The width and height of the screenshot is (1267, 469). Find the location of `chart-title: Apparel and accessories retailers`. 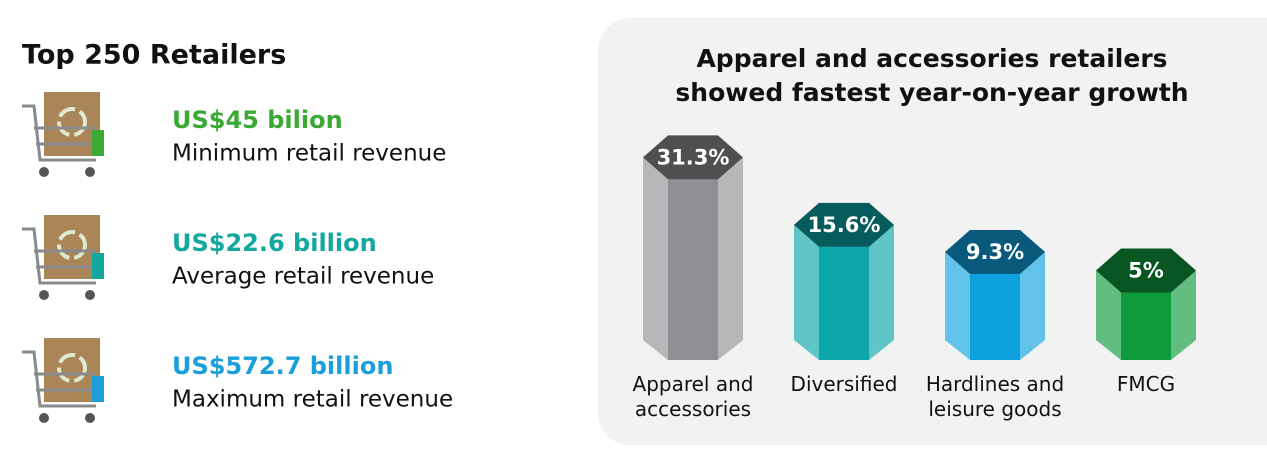

chart-title: Apparel and accessories retailers is located at coordinates (931, 58).